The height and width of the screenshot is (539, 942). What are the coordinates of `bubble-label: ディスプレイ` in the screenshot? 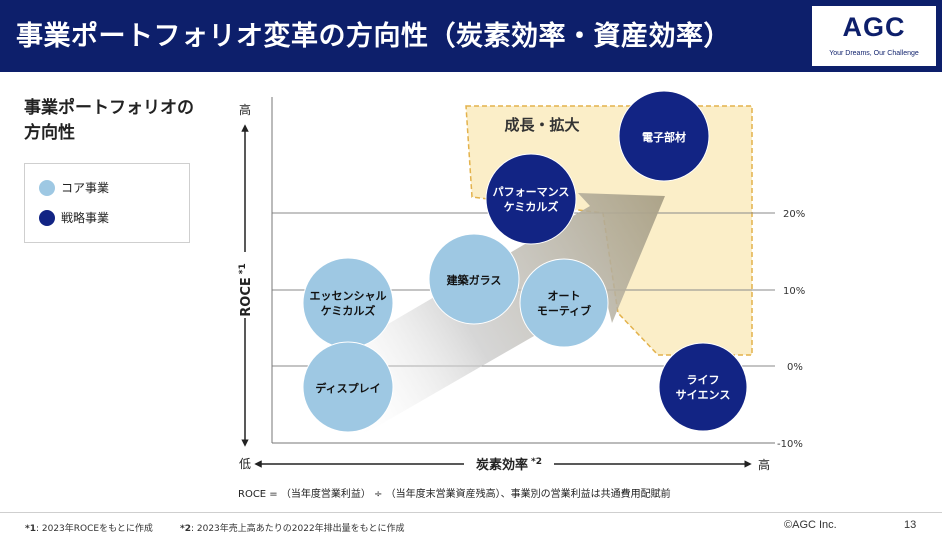 It's located at (347, 388).